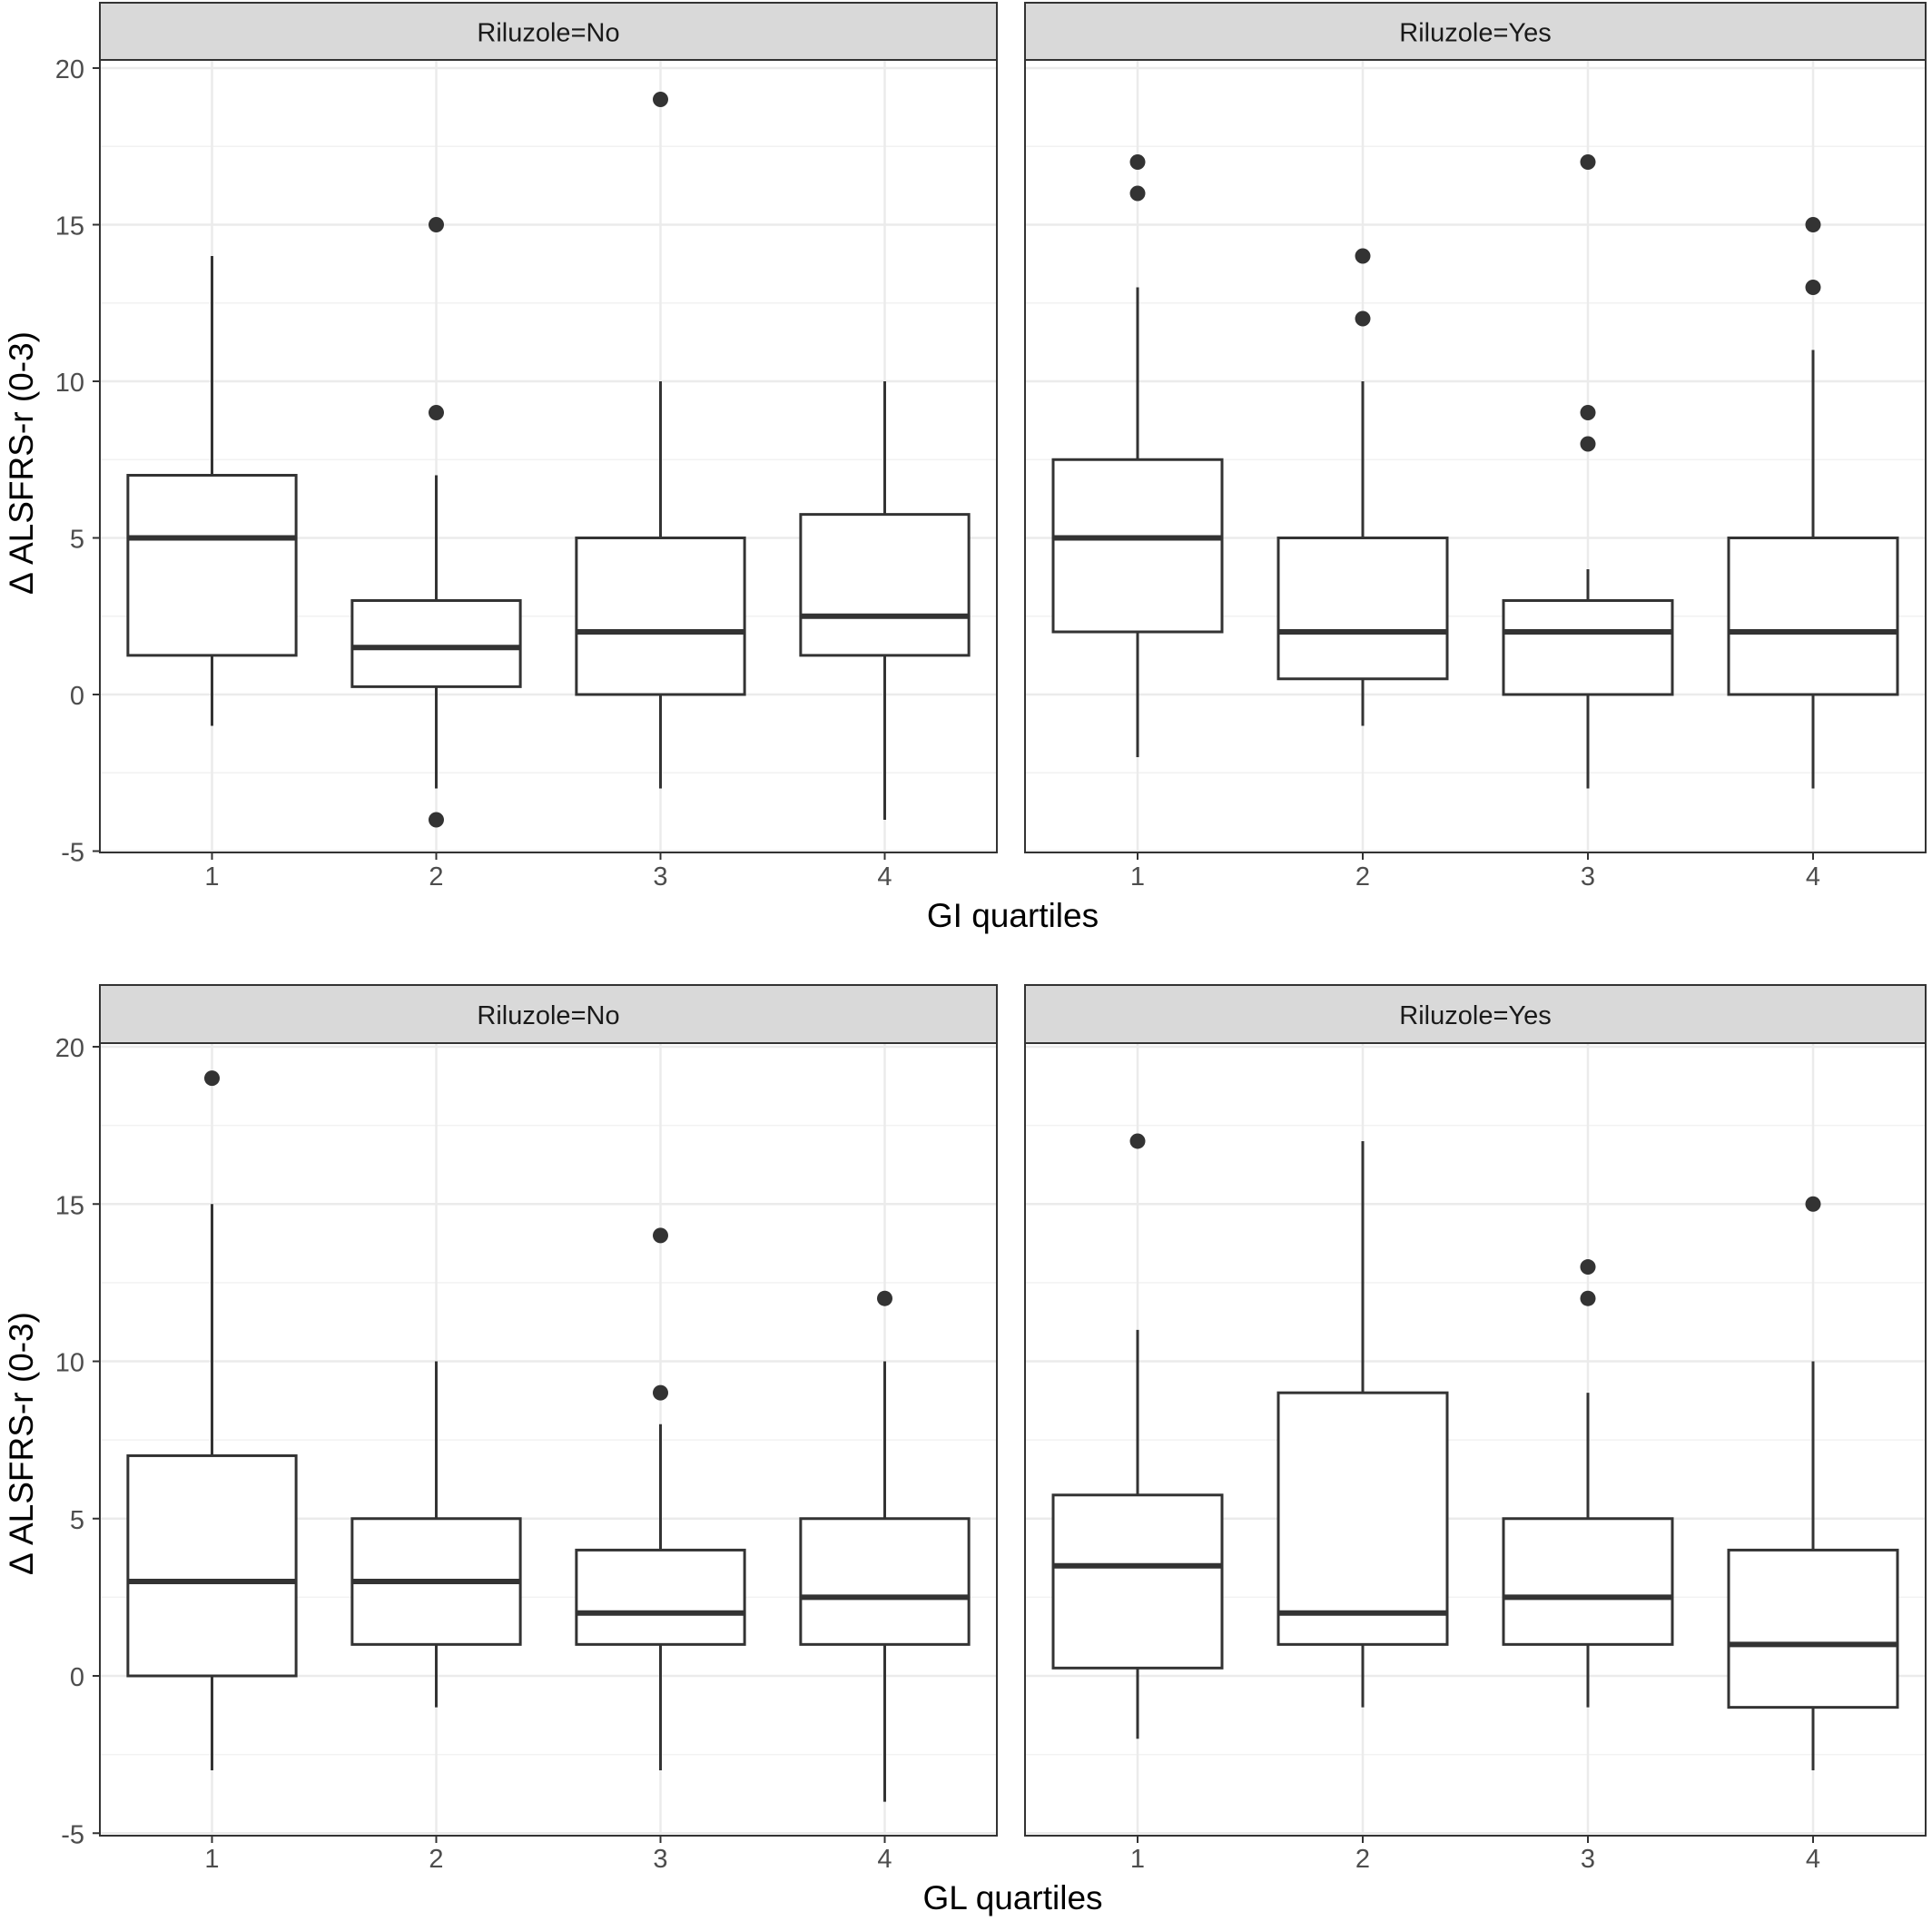 This screenshot has height=1931, width=1932. What do you see at coordinates (1012, 1897) in the screenshot?
I see `x-axis-title: GL quartiles` at bounding box center [1012, 1897].